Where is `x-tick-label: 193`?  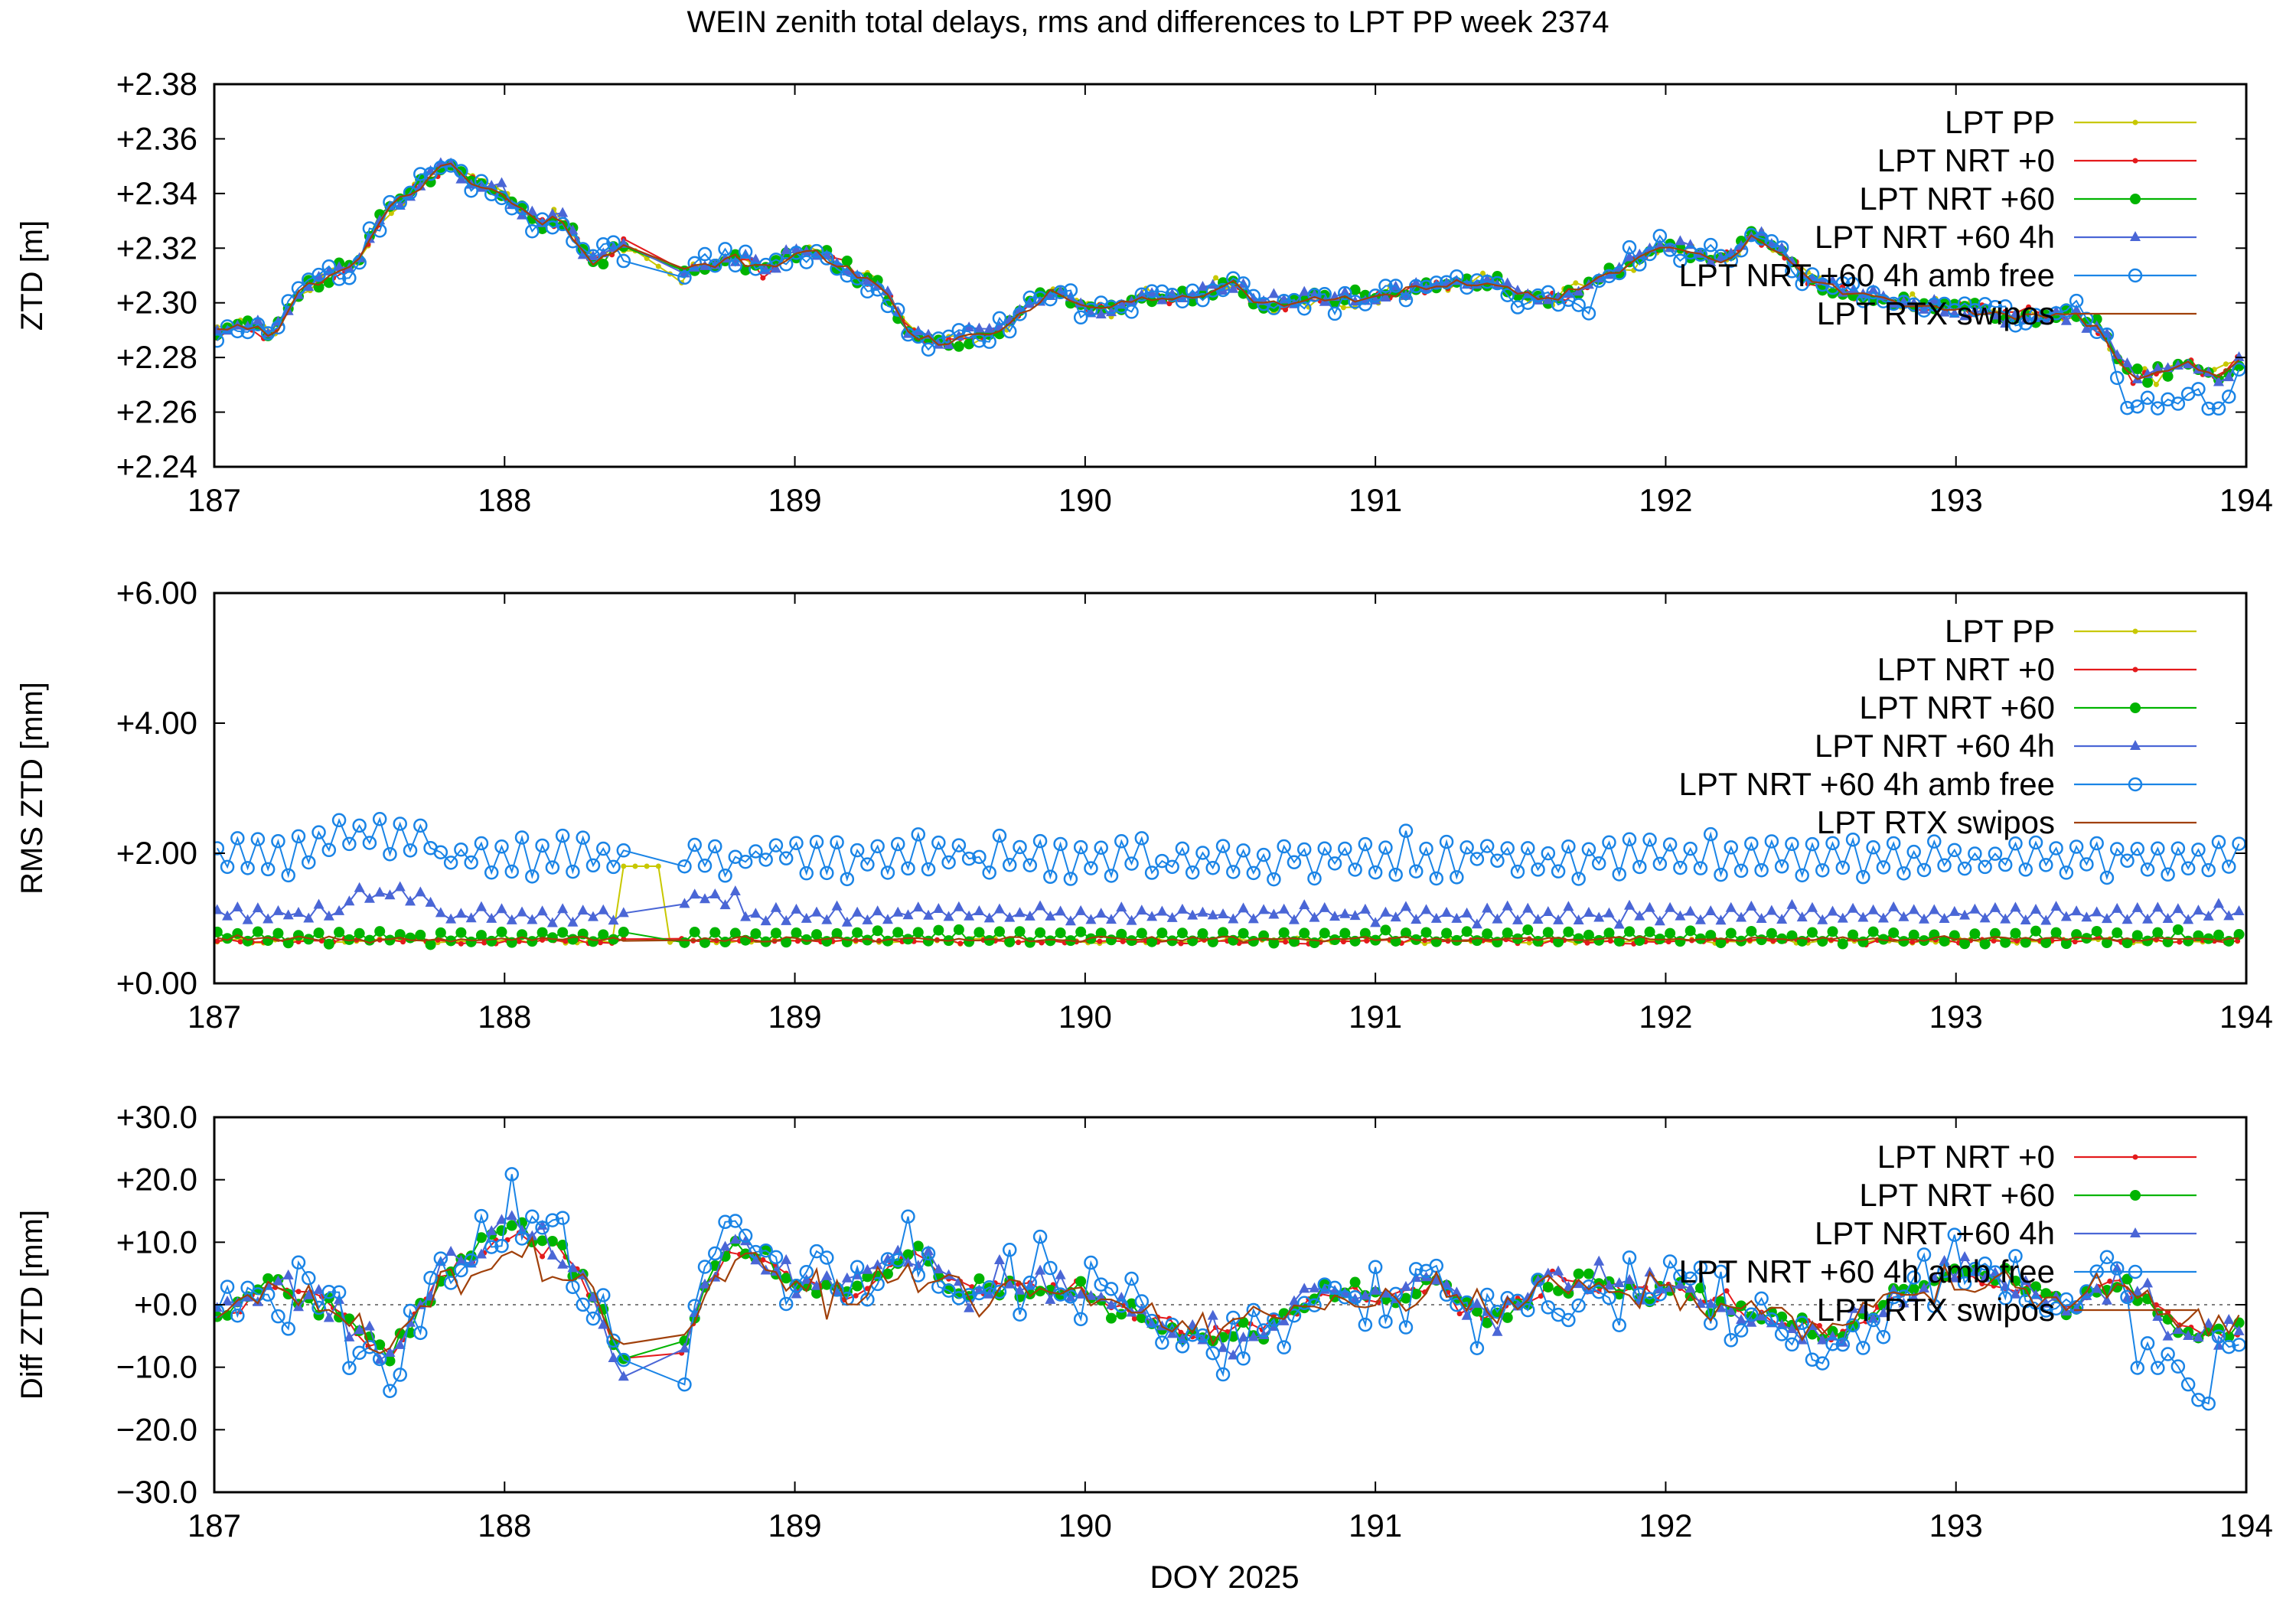 x-tick-label: 193 is located at coordinates (1956, 1526).